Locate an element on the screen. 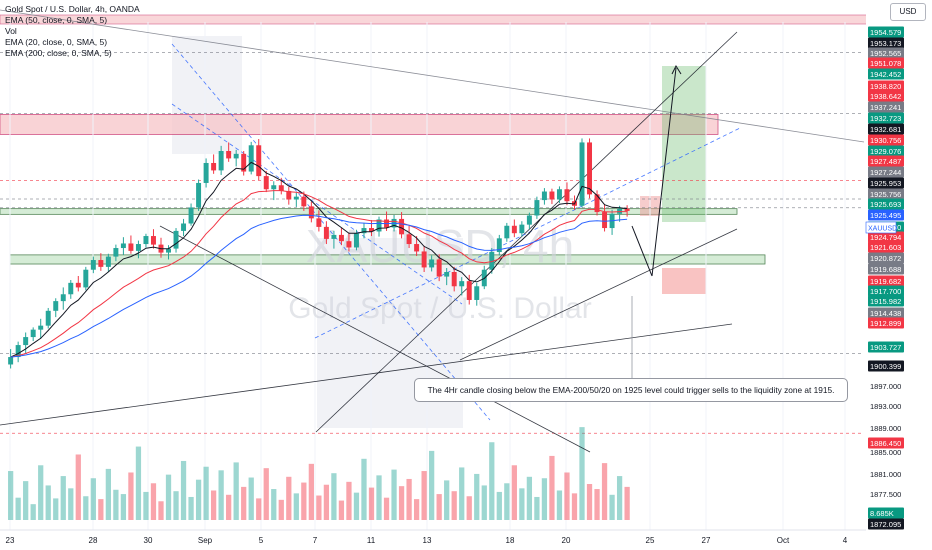 The image size is (932, 550). price-label: 1952.565 is located at coordinates (886, 53).